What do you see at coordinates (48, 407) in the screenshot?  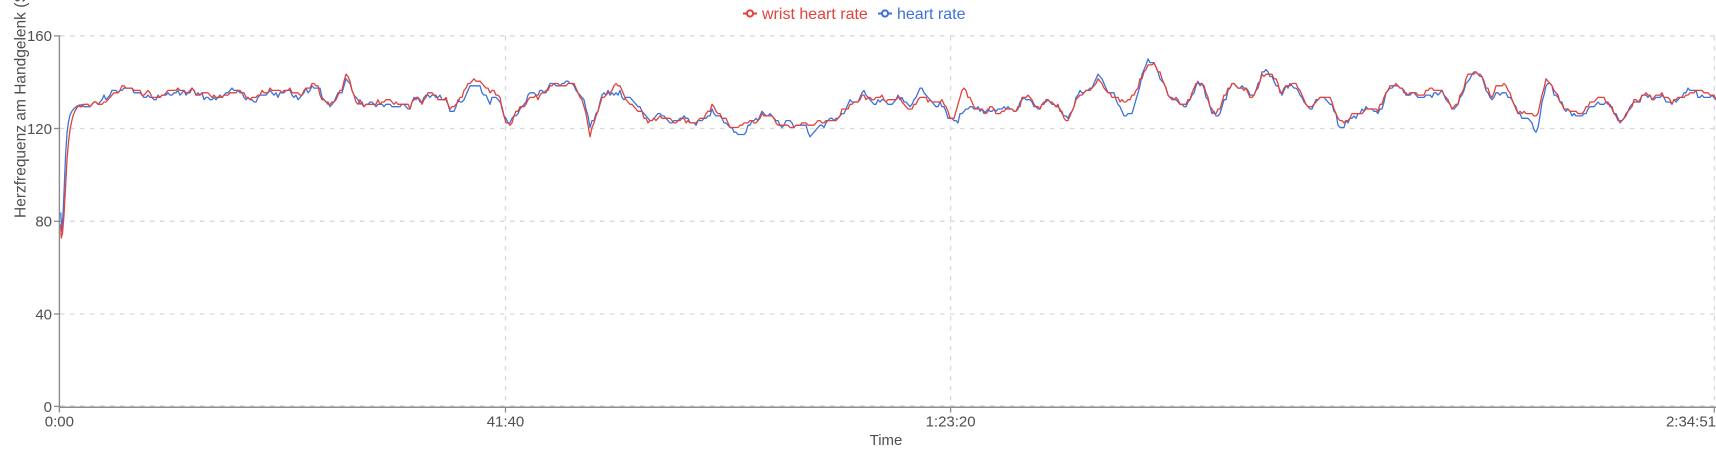 I see `svg-text: 0` at bounding box center [48, 407].